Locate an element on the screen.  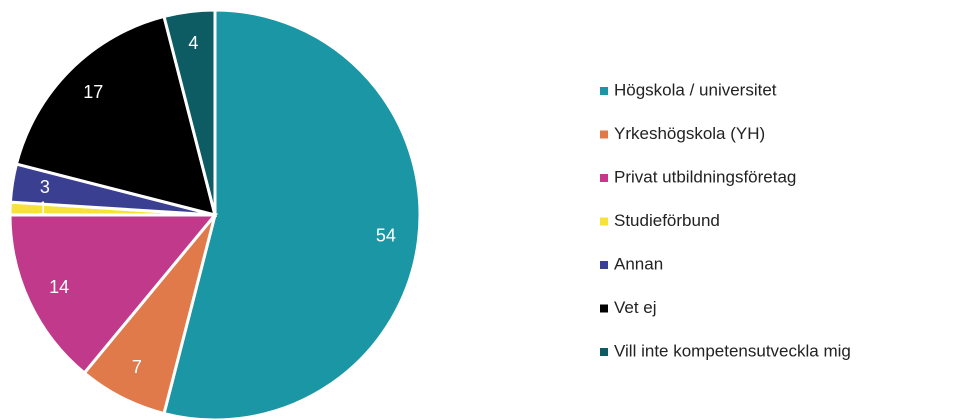
legend-label: Vill inte kompetensutveckla mig is located at coordinates (732, 350).